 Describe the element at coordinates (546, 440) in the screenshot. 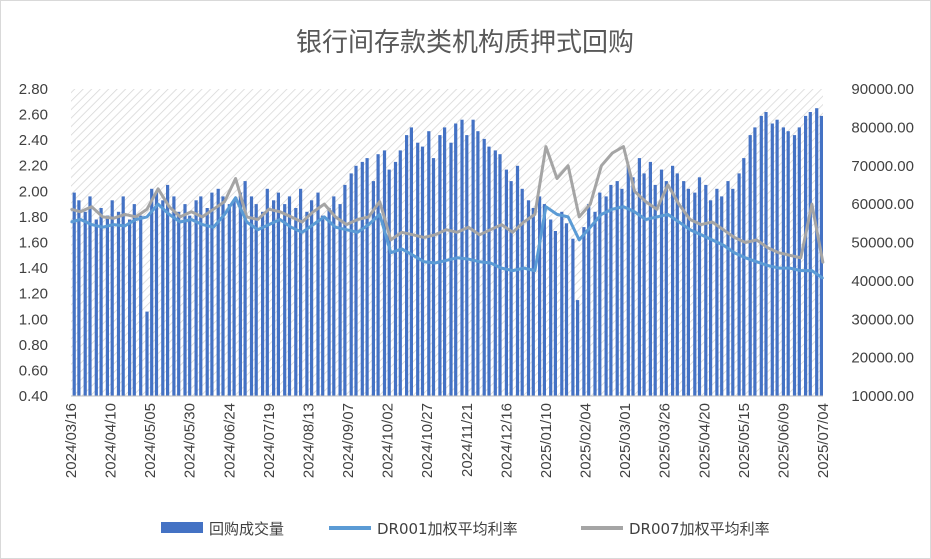

I see `x-tick-label: 2025/01/10` at that location.